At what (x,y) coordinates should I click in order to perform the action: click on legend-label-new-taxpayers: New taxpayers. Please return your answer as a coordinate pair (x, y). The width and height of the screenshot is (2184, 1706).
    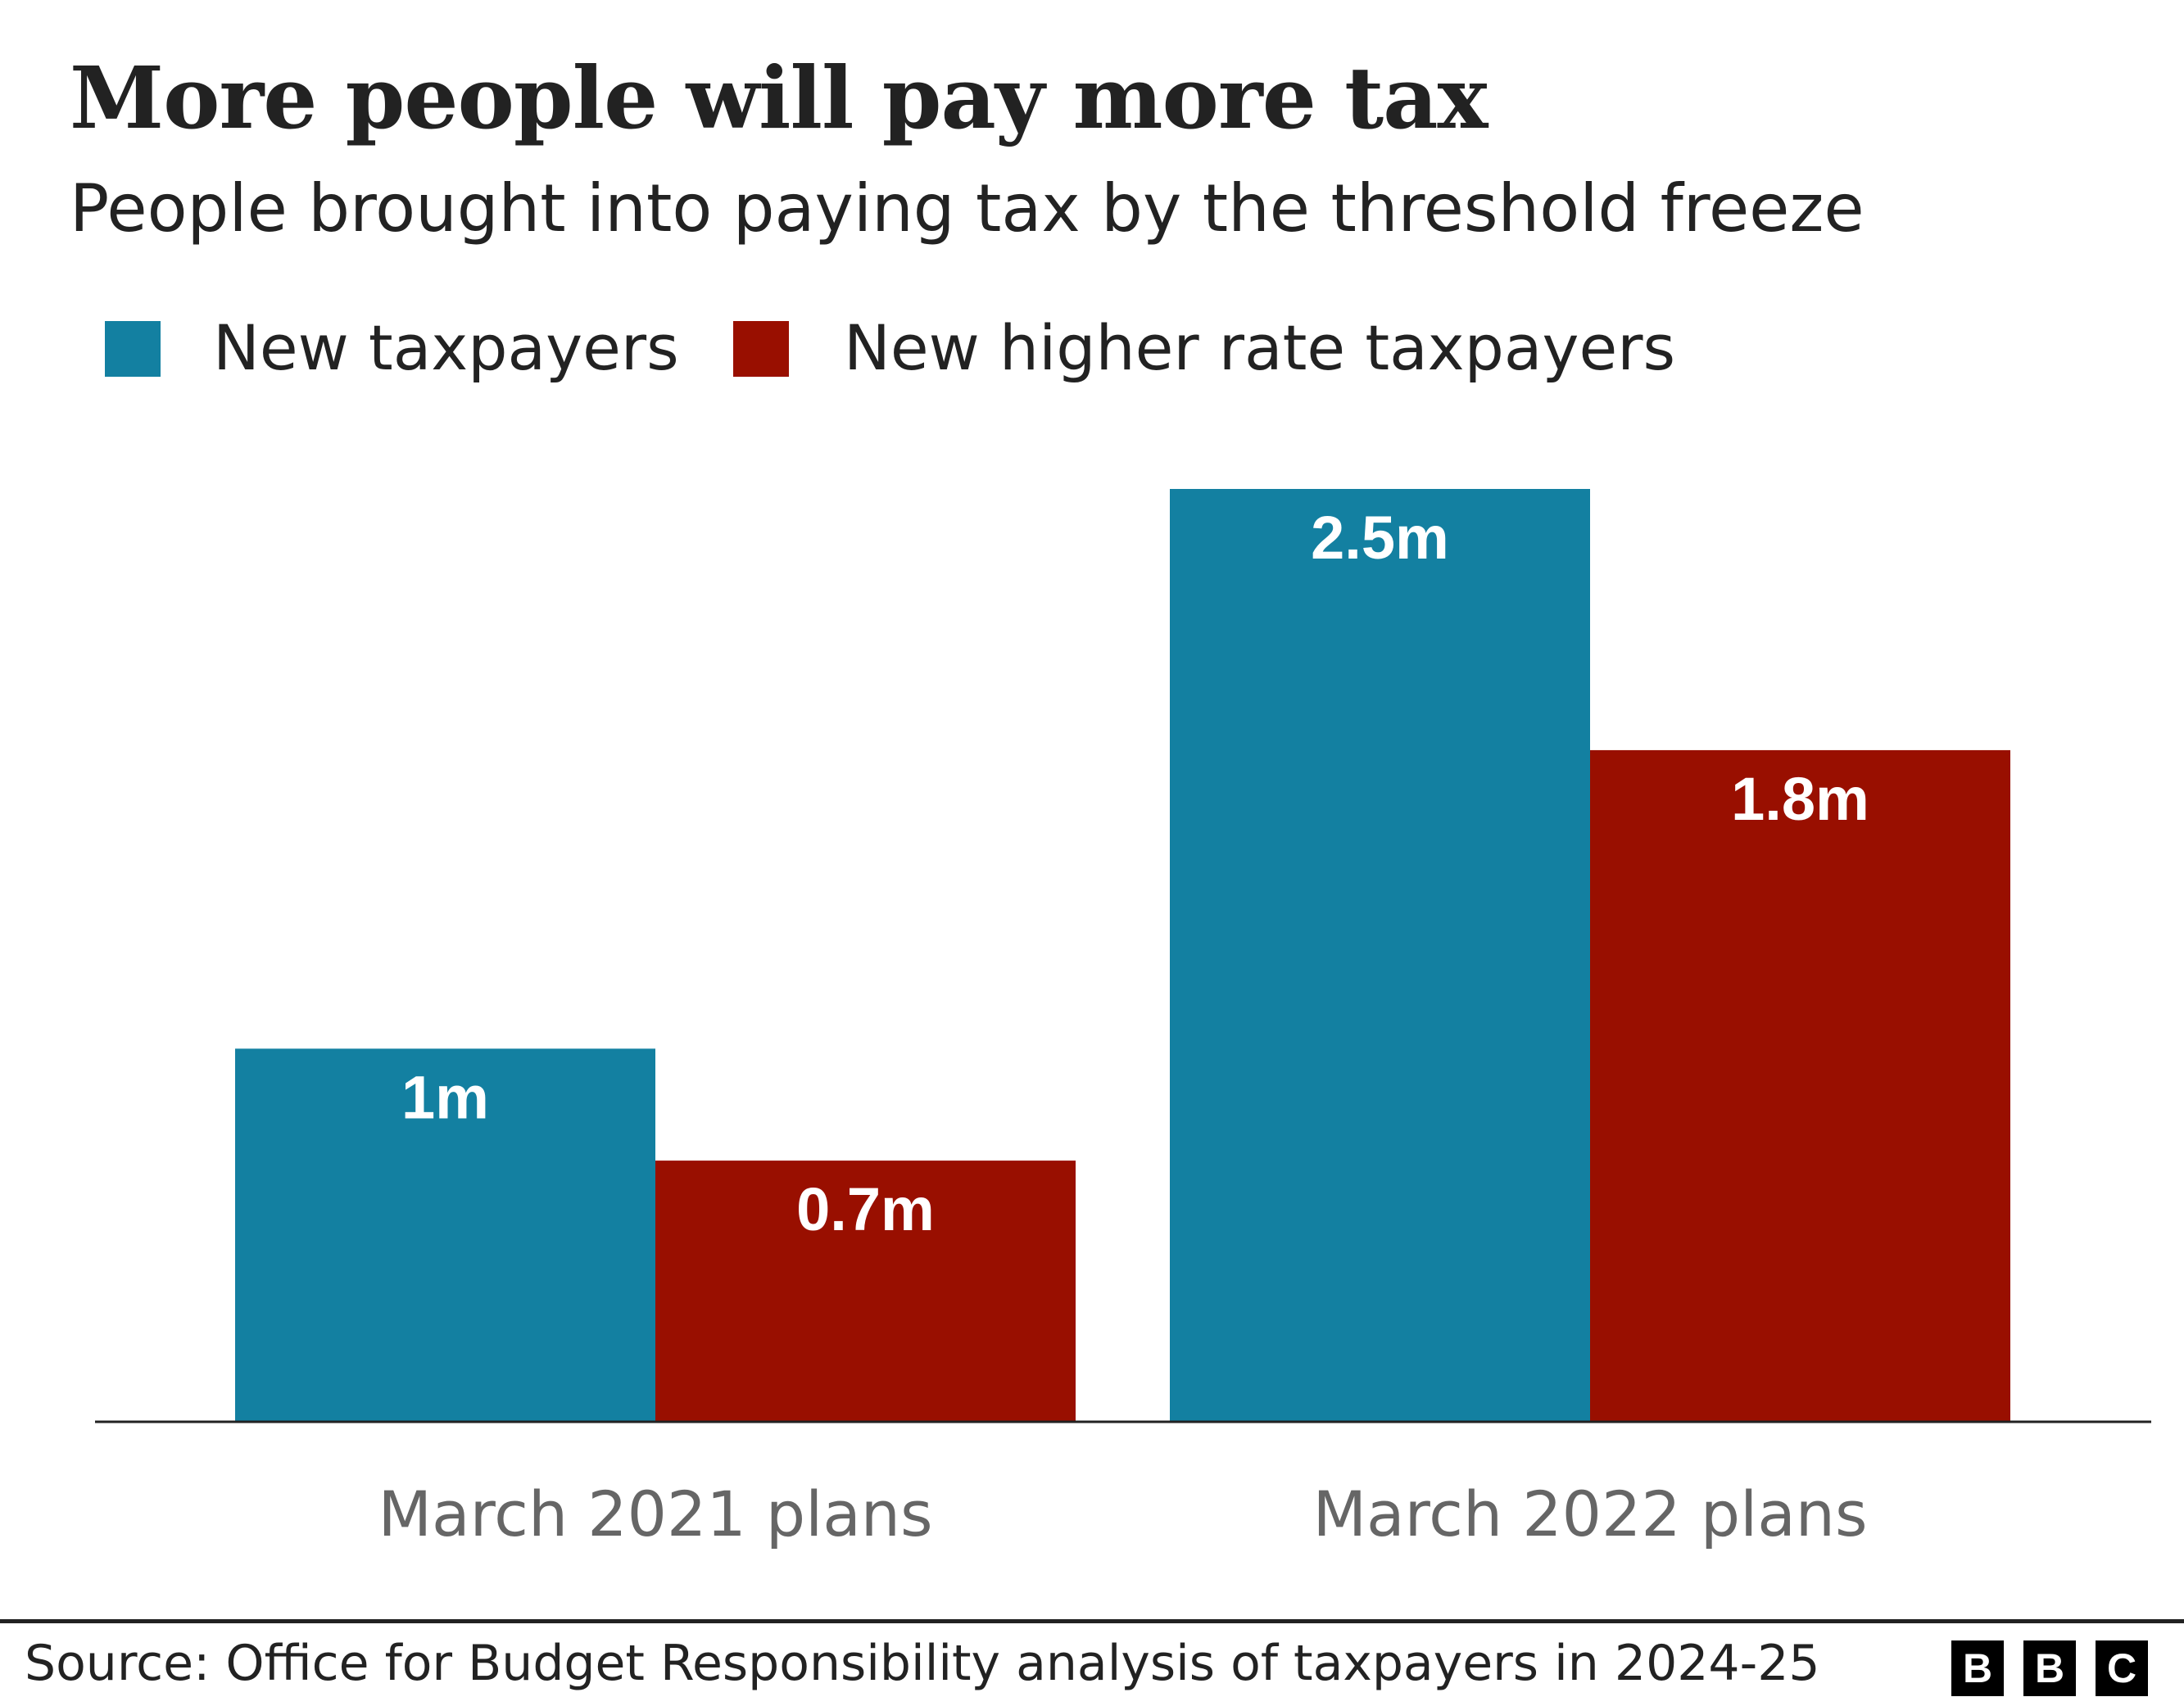
    Looking at the image, I should click on (446, 347).